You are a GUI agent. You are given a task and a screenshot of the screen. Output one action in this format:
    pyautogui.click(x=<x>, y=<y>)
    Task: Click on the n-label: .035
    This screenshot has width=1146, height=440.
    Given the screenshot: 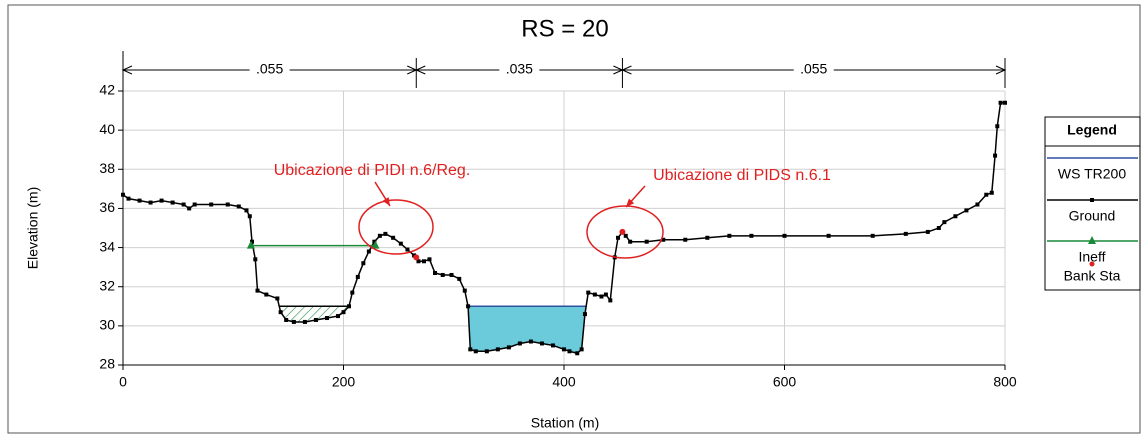 What is the action you would take?
    pyautogui.click(x=519, y=69)
    